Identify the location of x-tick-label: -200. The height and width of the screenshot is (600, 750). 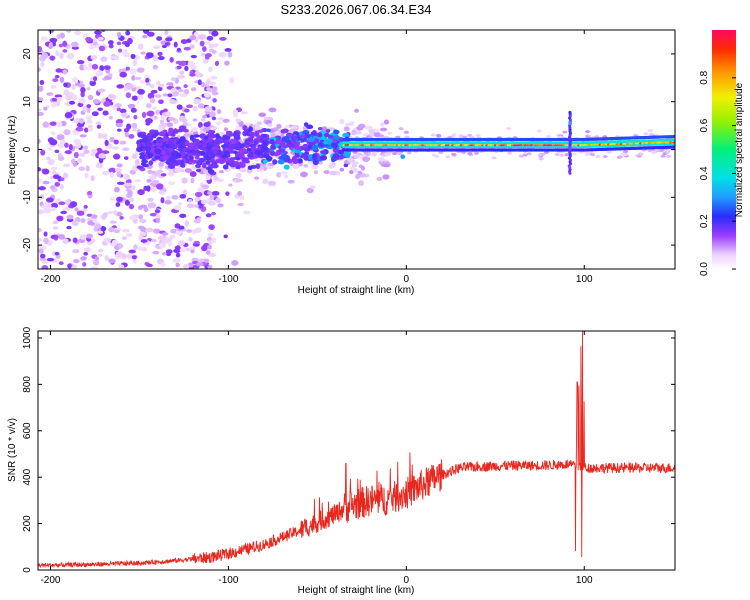
(50, 580).